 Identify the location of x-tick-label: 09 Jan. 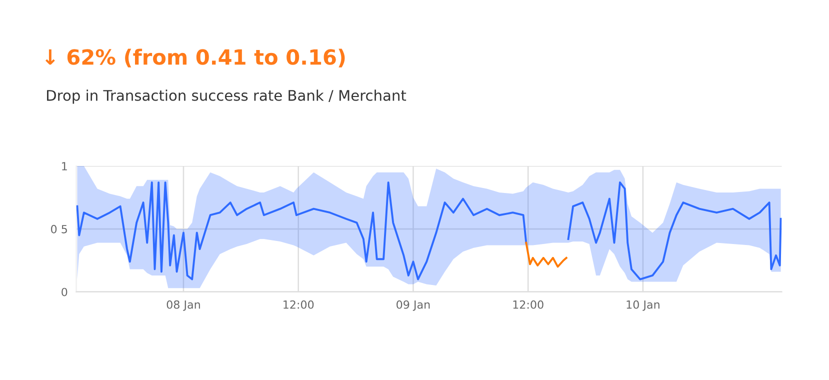
(413, 305).